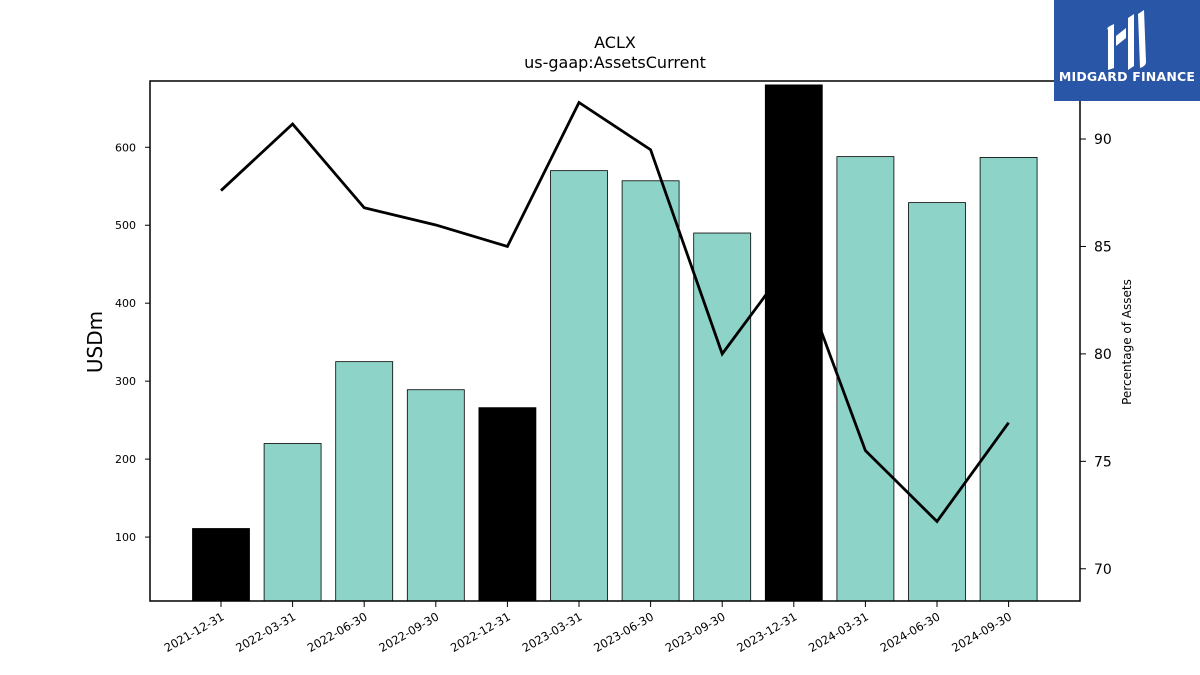 The image size is (1200, 675). Describe the element at coordinates (1103, 462) in the screenshot. I see `y2-tick-label: 75` at that location.